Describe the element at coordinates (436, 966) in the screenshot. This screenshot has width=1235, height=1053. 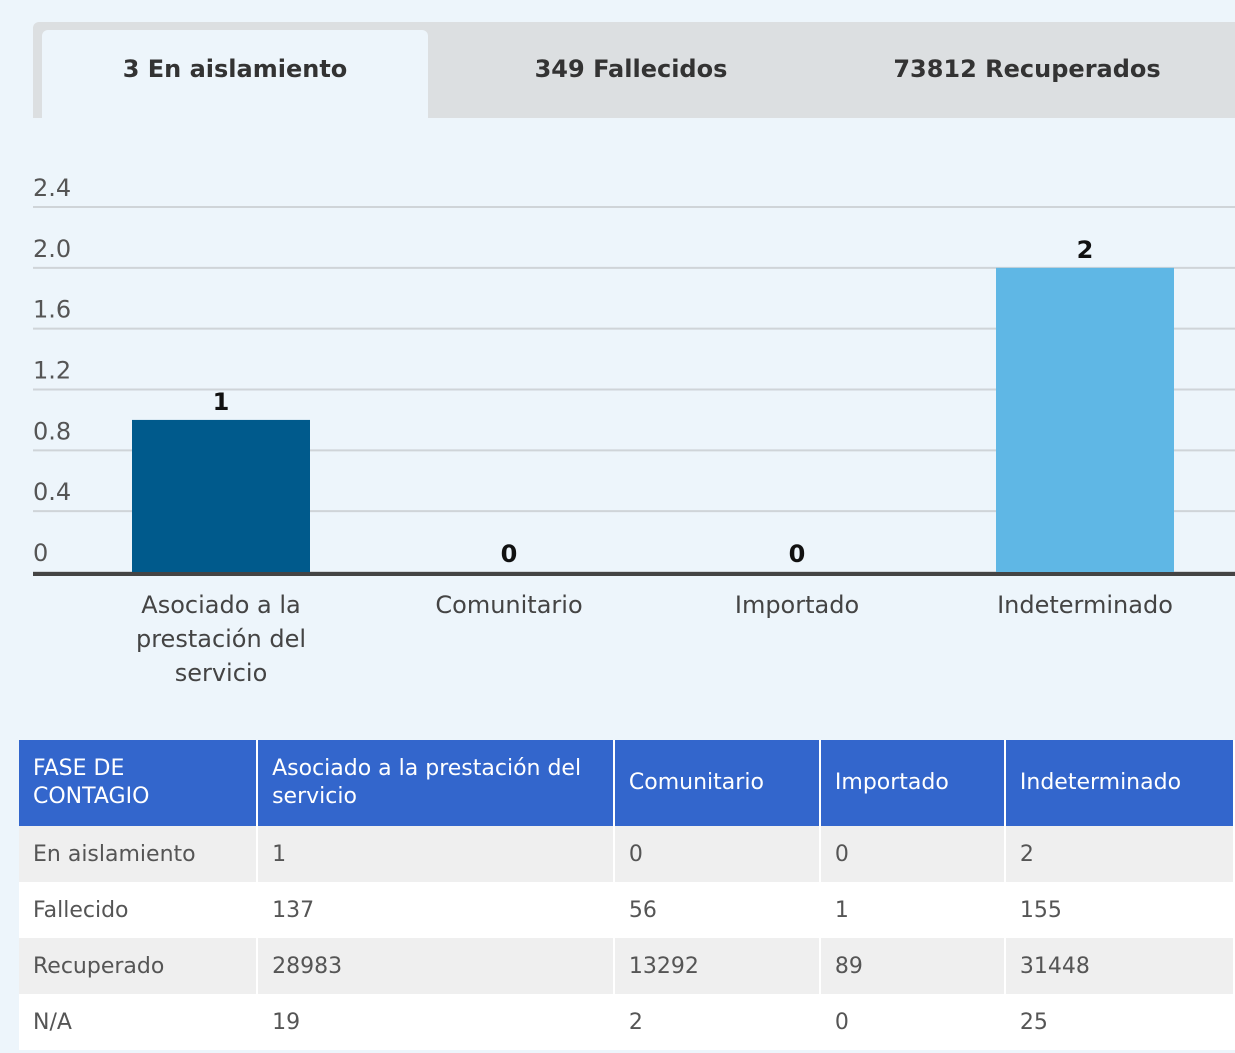
I see `table-cell: 28983` at that location.